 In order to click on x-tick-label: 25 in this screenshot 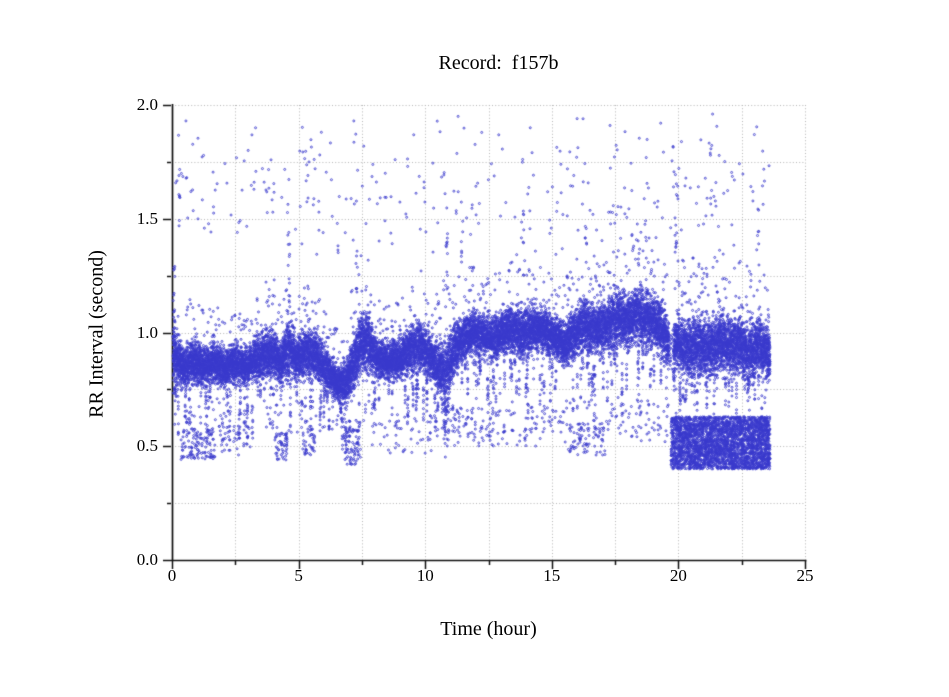, I will do `click(805, 575)`.